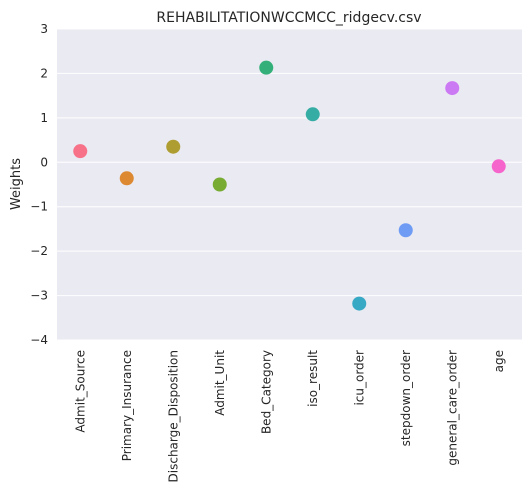 The height and width of the screenshot is (497, 531). Describe the element at coordinates (44, 29) in the screenshot. I see `y-tick-label: 3` at that location.